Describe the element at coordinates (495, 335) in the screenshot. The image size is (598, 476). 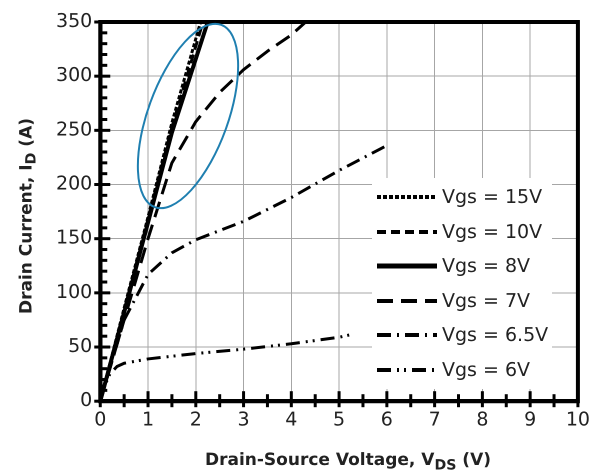
I see `legend-label: Vgs = 6.5V` at that location.